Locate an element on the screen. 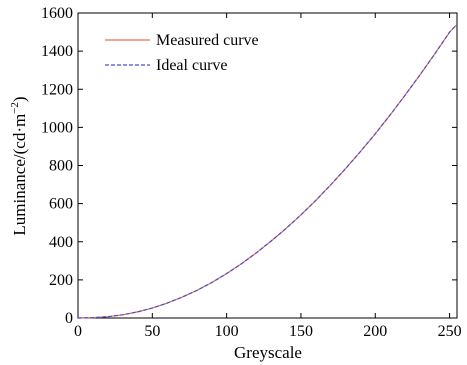  x-tick-label: 100 is located at coordinates (227, 331).